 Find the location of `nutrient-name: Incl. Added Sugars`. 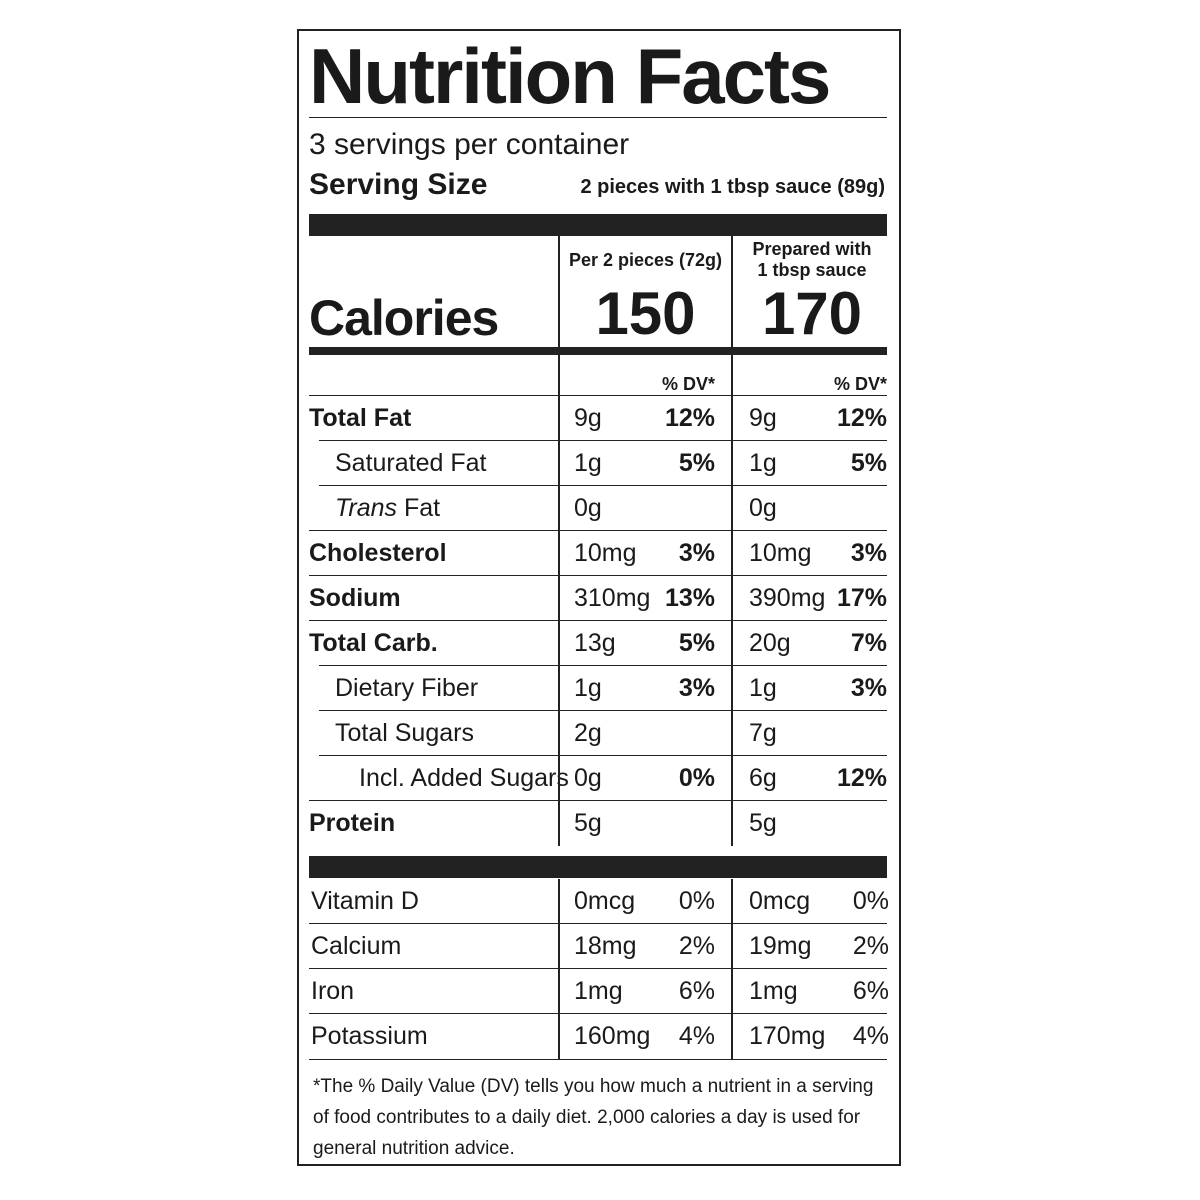

nutrient-name: Incl. Added Sugars is located at coordinates (464, 778).